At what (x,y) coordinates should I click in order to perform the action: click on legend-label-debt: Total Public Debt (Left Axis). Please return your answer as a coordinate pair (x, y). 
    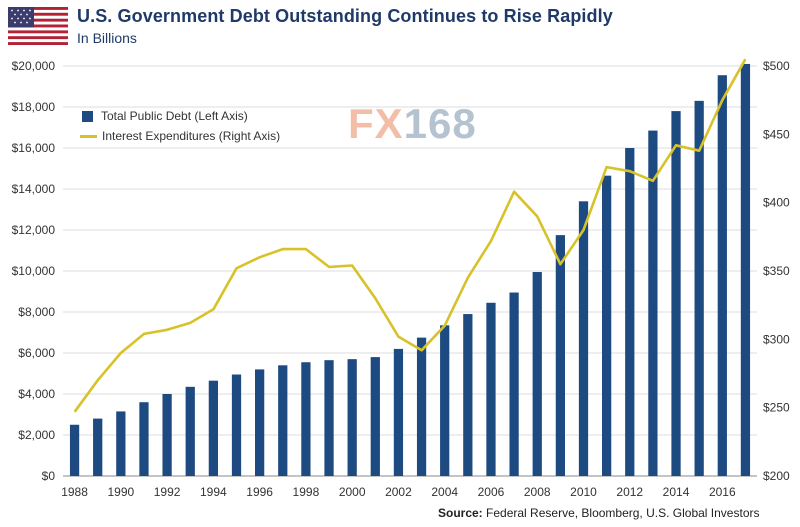
    Looking at the image, I should click on (174, 116).